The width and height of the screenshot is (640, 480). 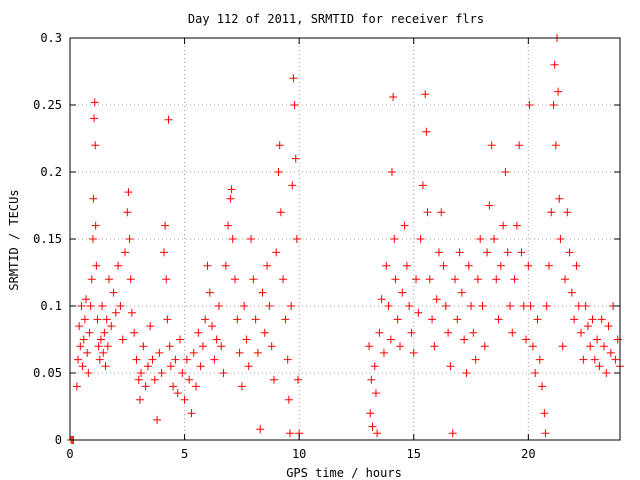 I want to click on y-tick-label: 0.2, so click(x=51, y=172).